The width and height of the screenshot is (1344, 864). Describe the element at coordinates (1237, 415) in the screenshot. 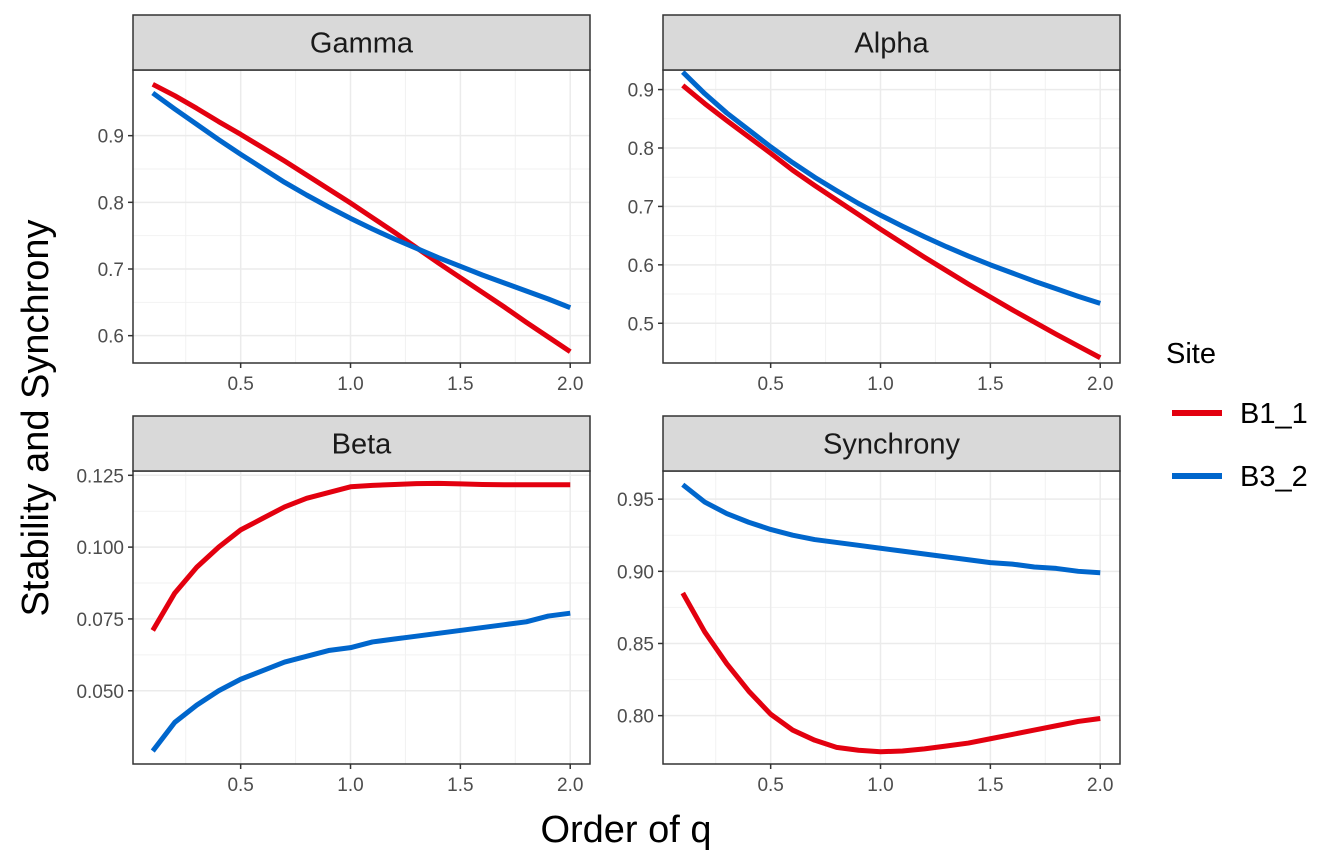

I see `legend: Site B1_1 B3_2` at that location.